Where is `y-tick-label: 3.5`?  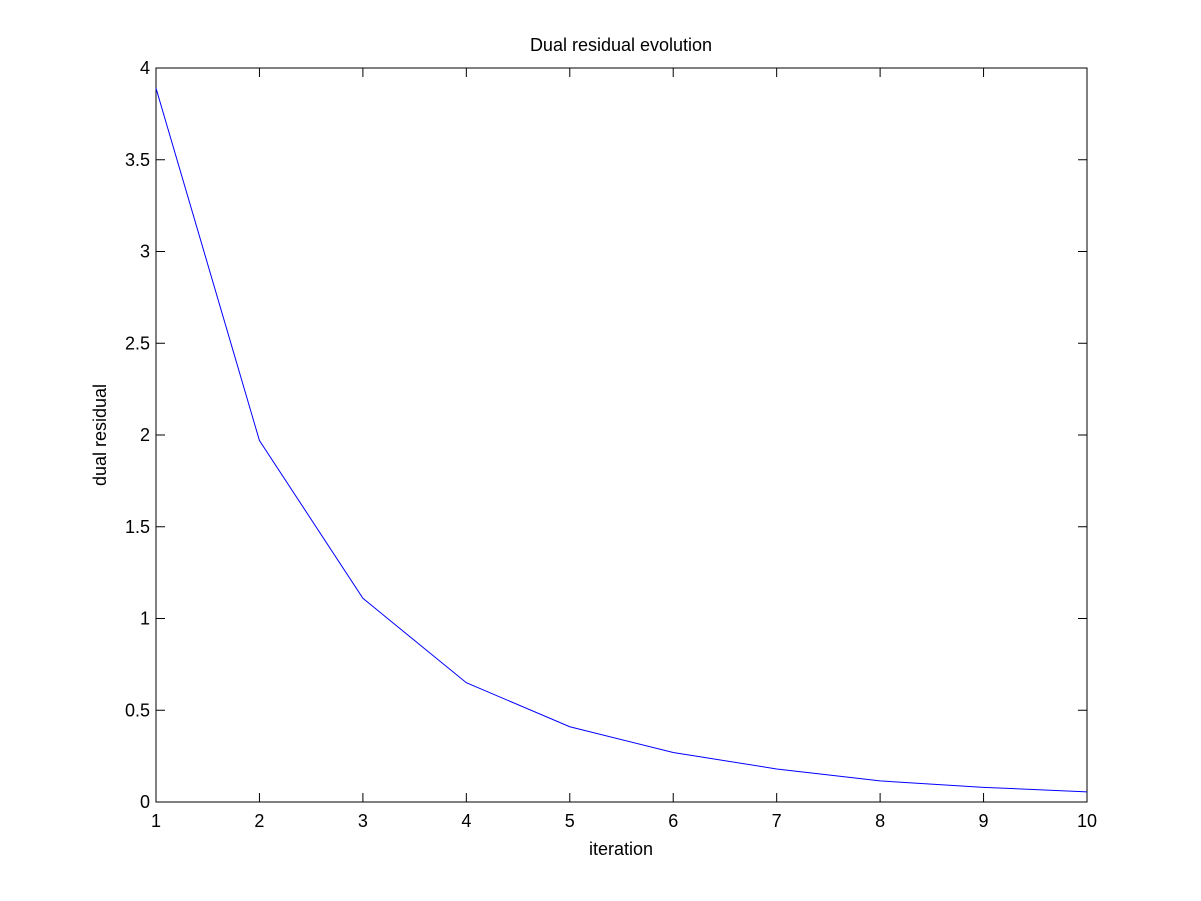 y-tick-label: 3.5 is located at coordinates (137, 160).